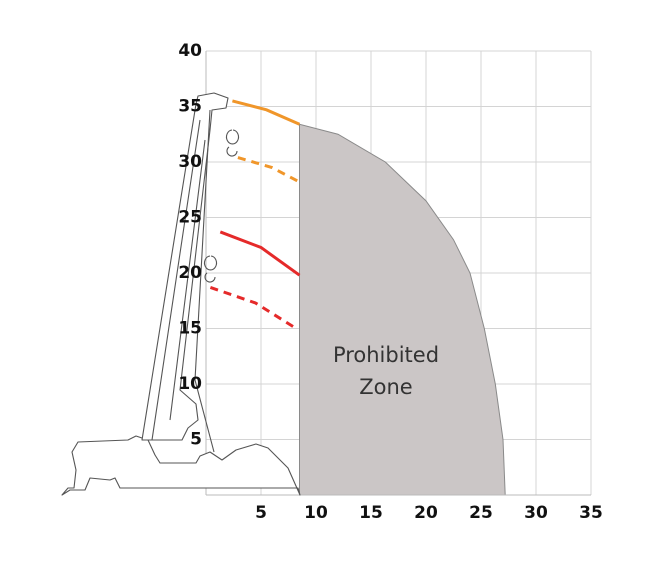 The height and width of the screenshot is (586, 646). Describe the element at coordinates (196, 440) in the screenshot. I see `y-tick-label: 5` at that location.